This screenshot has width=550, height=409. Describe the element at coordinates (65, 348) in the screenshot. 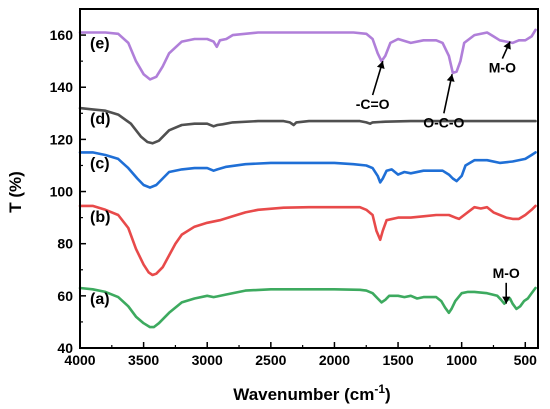

I see `y-tick-label: 40` at that location.